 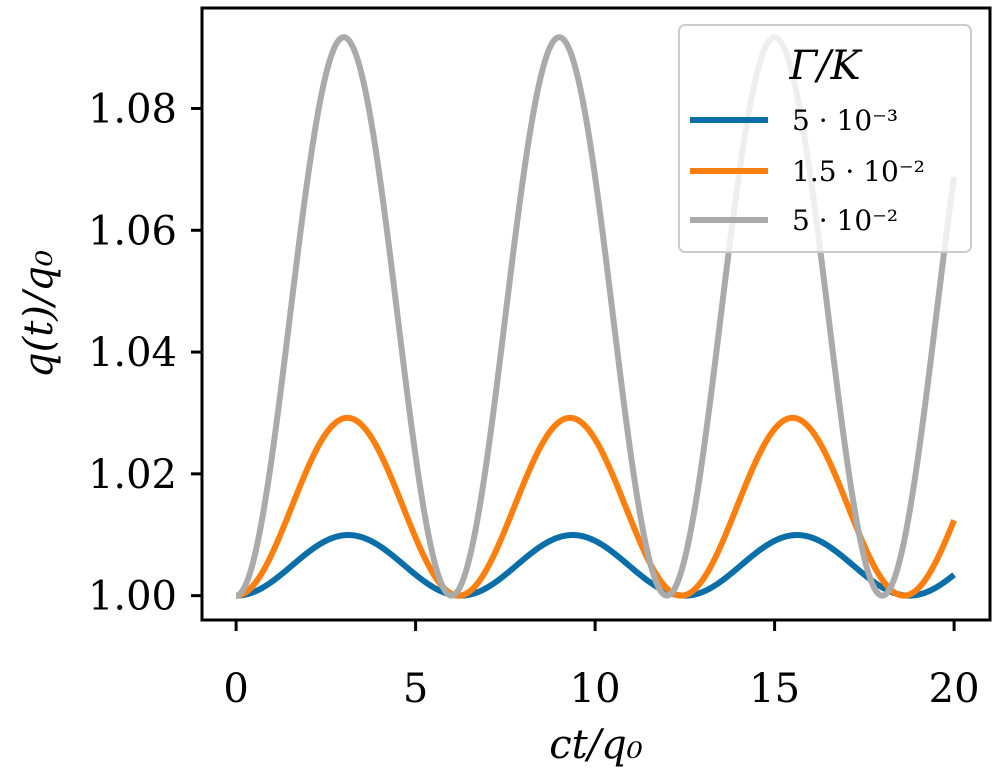 What do you see at coordinates (235, 689) in the screenshot?
I see `x-tick-label: 0` at bounding box center [235, 689].